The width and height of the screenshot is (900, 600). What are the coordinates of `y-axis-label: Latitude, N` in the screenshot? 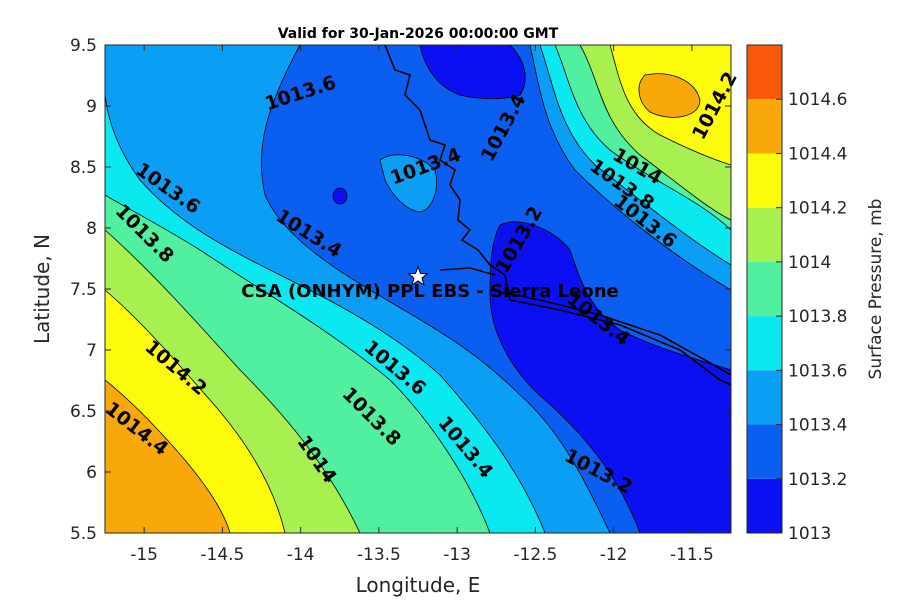 It's located at (42, 289).